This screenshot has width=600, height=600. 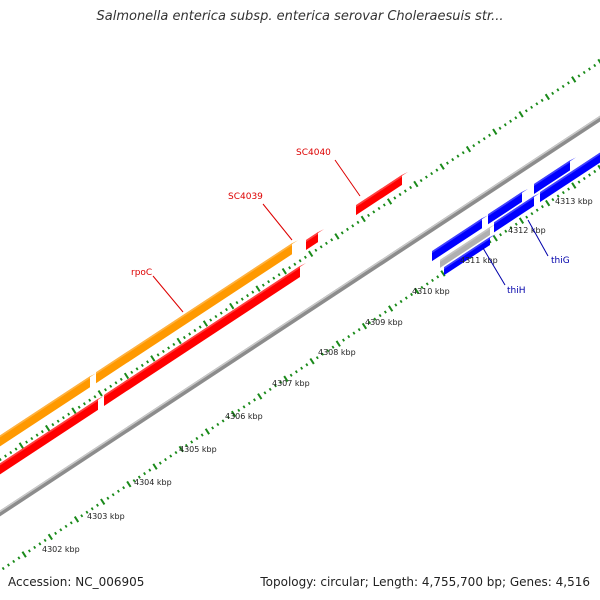 I want to click on scale-label: 4305 kbp, so click(x=198, y=449).